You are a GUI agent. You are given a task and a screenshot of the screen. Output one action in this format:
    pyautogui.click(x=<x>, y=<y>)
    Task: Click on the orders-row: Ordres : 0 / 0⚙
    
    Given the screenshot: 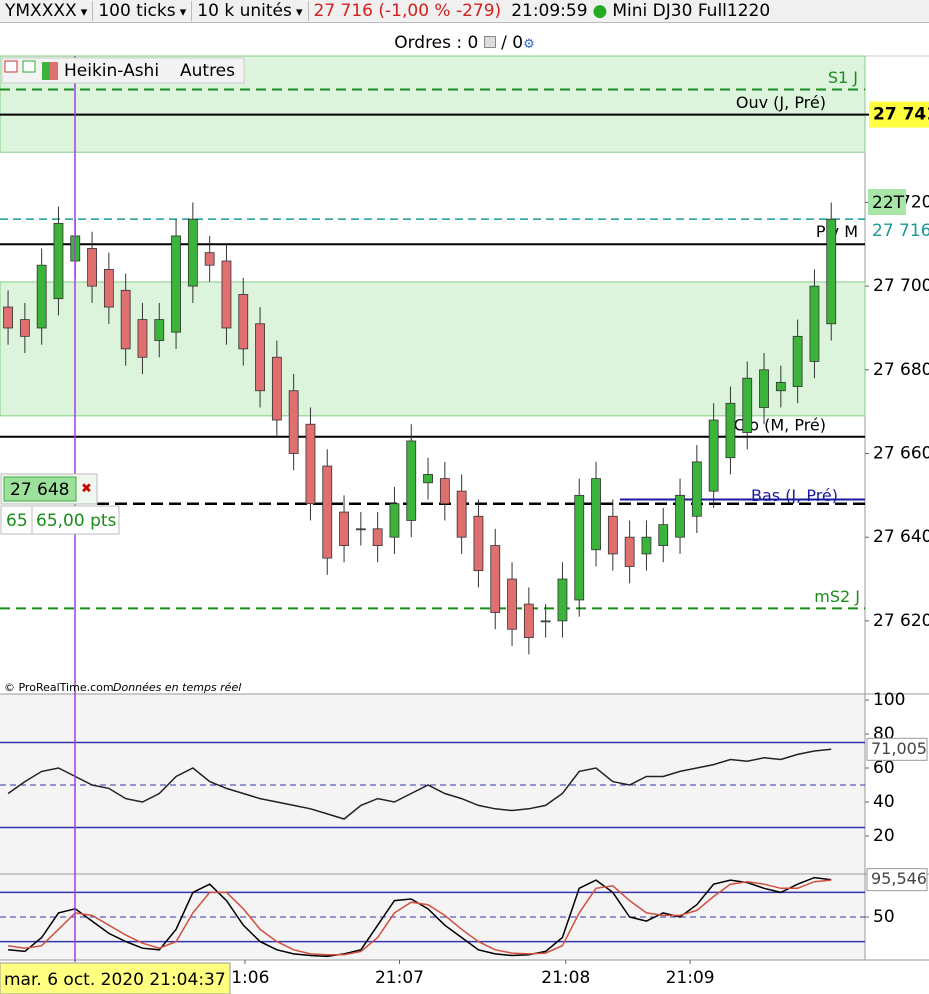 What is the action you would take?
    pyautogui.click(x=464, y=44)
    